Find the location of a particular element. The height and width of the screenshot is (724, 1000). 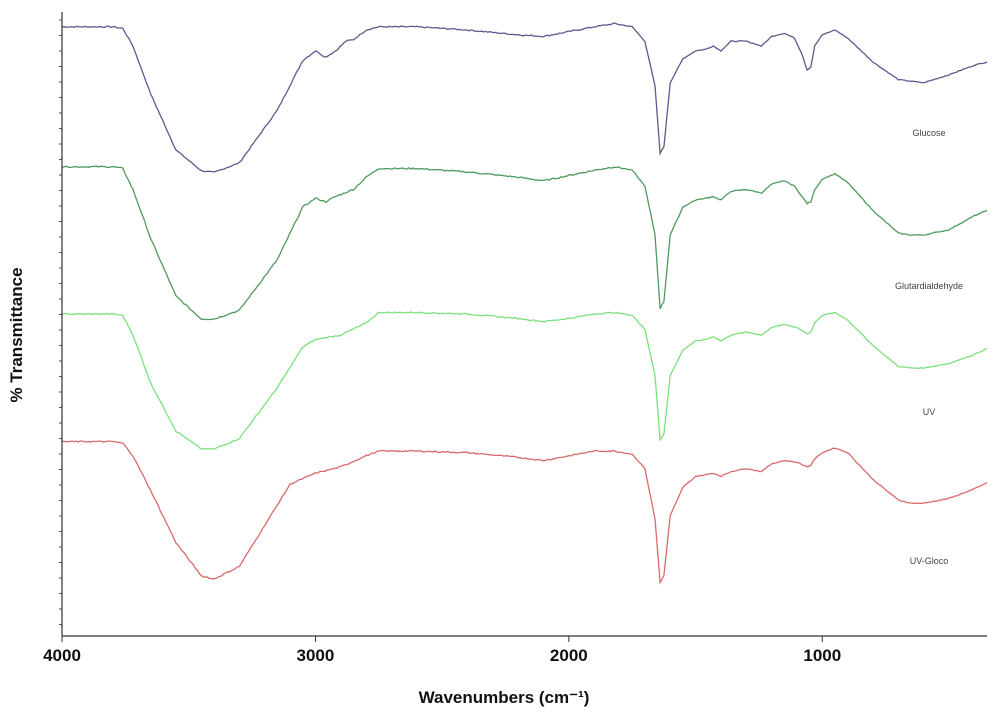

y-axis-title: % Transmittance is located at coordinates (16, 334).